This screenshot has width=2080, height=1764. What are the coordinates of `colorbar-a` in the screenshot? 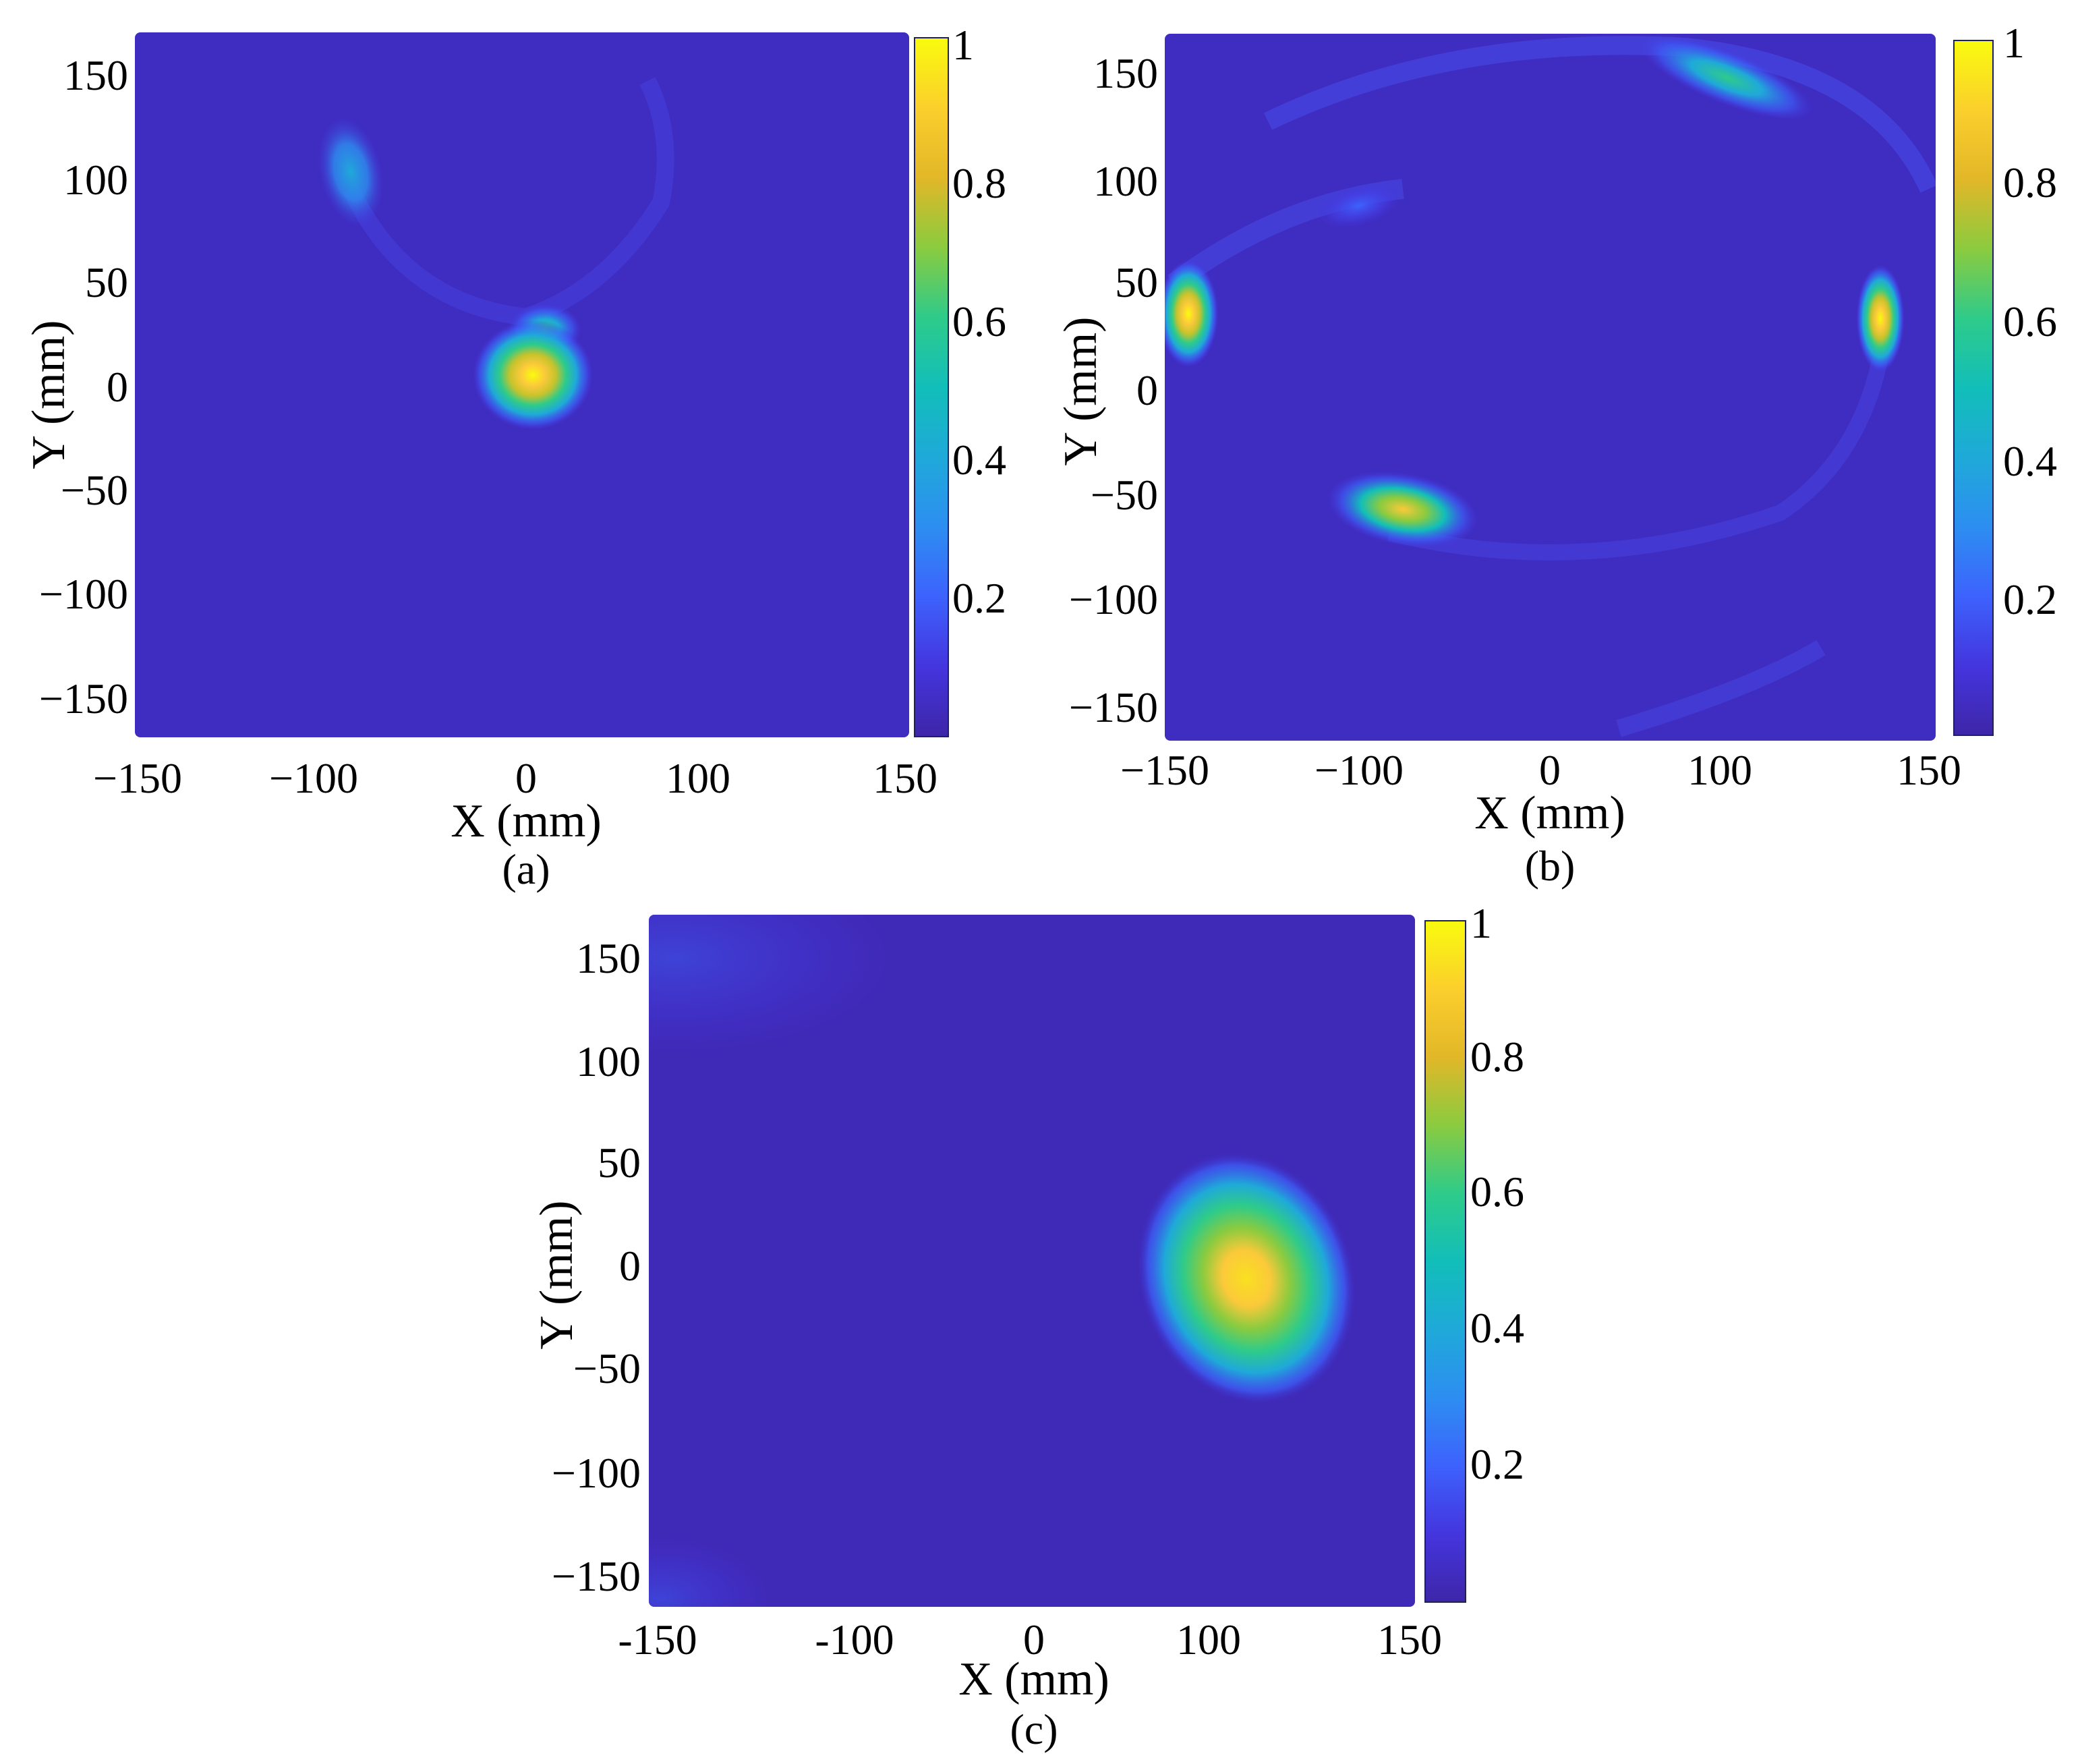 It's located at (931, 387).